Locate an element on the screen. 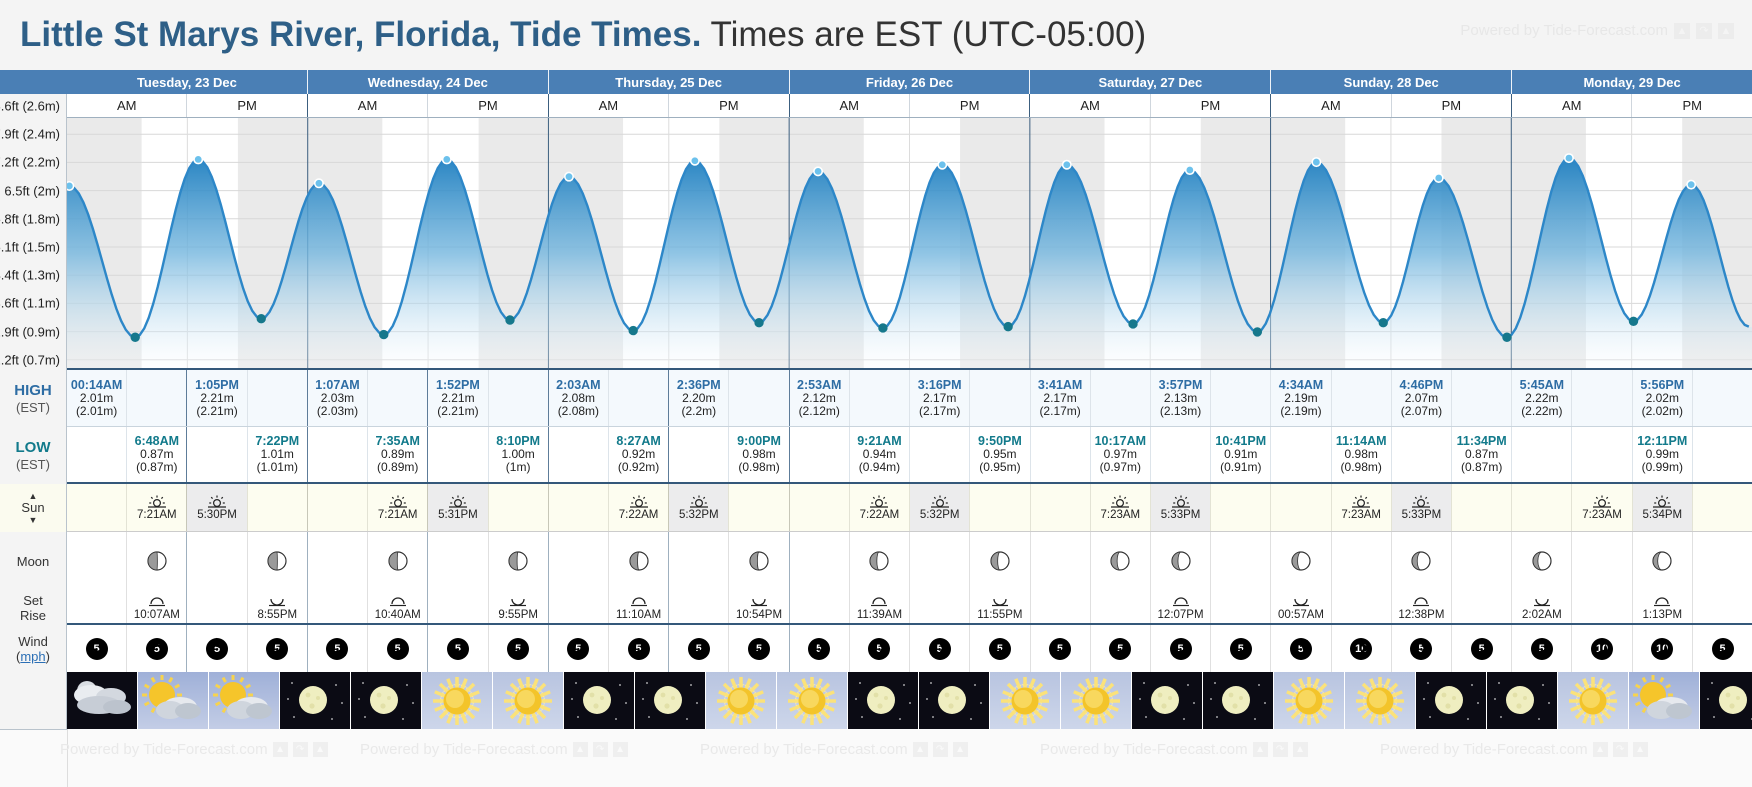 The width and height of the screenshot is (1752, 787). wind-unit-text: mph is located at coordinates (33, 656).